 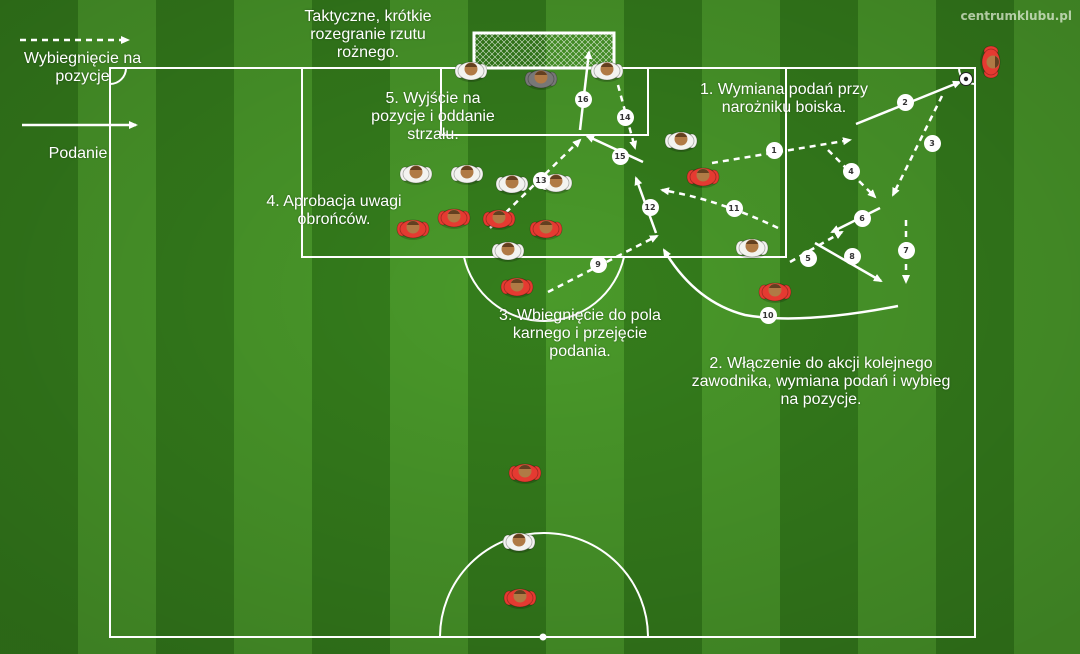 I want to click on move-number-badge: 14, so click(x=625, y=117).